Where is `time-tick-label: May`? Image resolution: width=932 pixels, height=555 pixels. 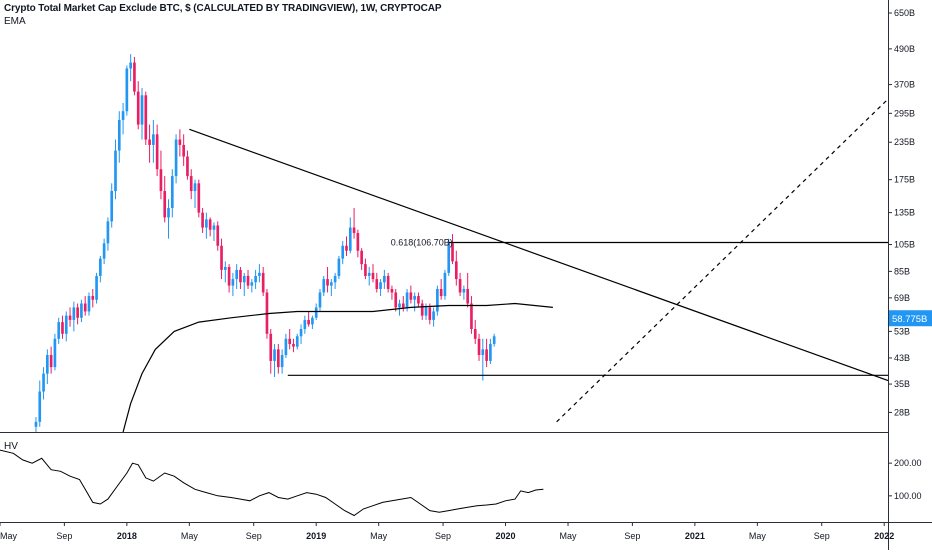 time-tick-label: May is located at coordinates (758, 536).